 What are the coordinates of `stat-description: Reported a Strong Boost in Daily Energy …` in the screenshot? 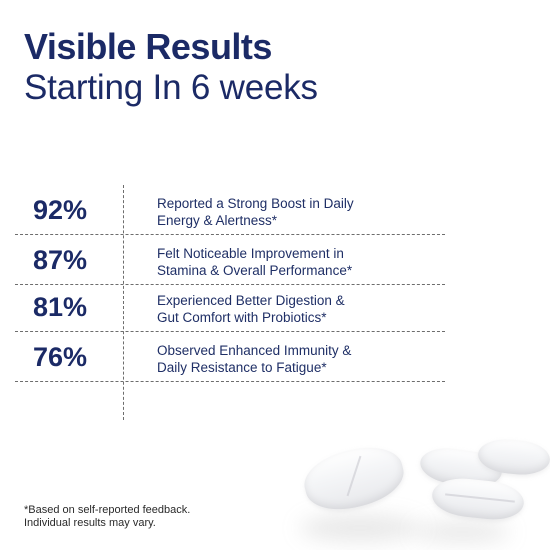 It's located at (255, 212).